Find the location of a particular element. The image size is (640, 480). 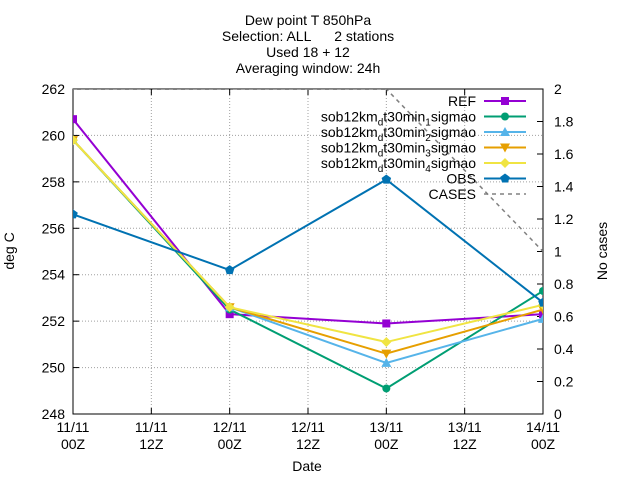

y2-tick-label: 1.2 is located at coordinates (564, 219).